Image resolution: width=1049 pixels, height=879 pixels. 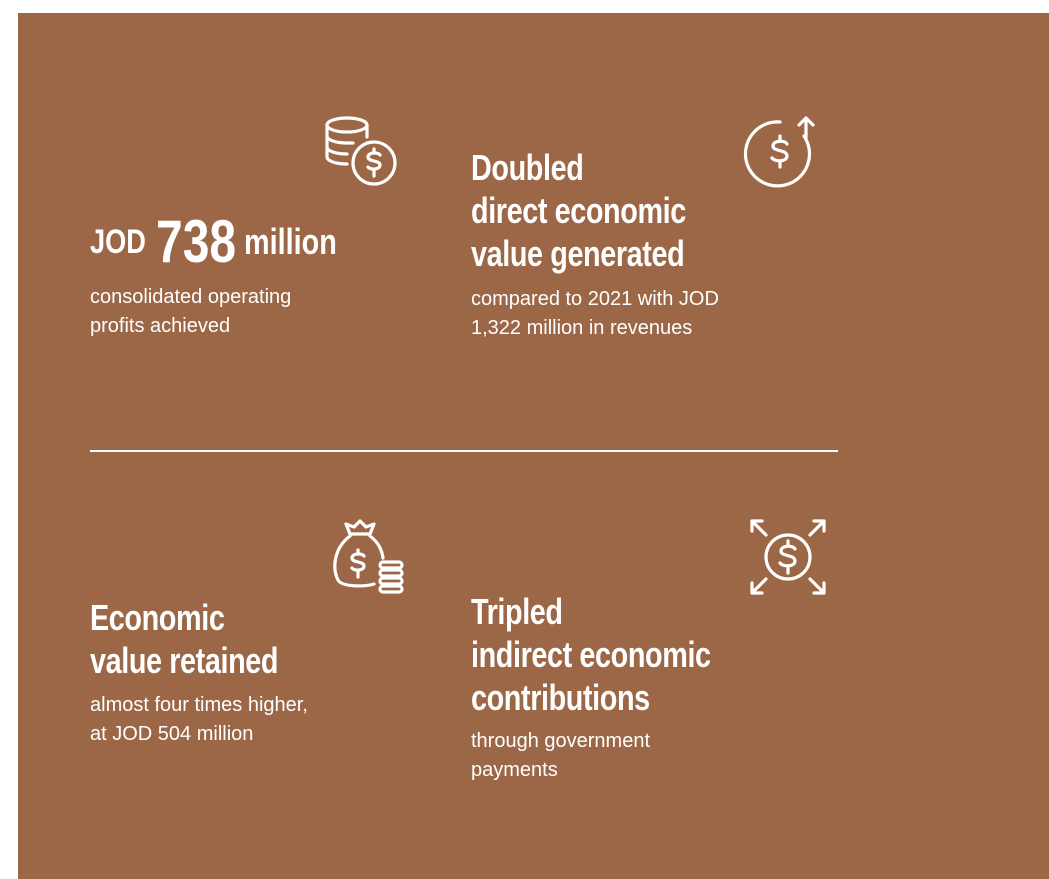 What do you see at coordinates (157, 617) in the screenshot?
I see `title-line: Economic` at bounding box center [157, 617].